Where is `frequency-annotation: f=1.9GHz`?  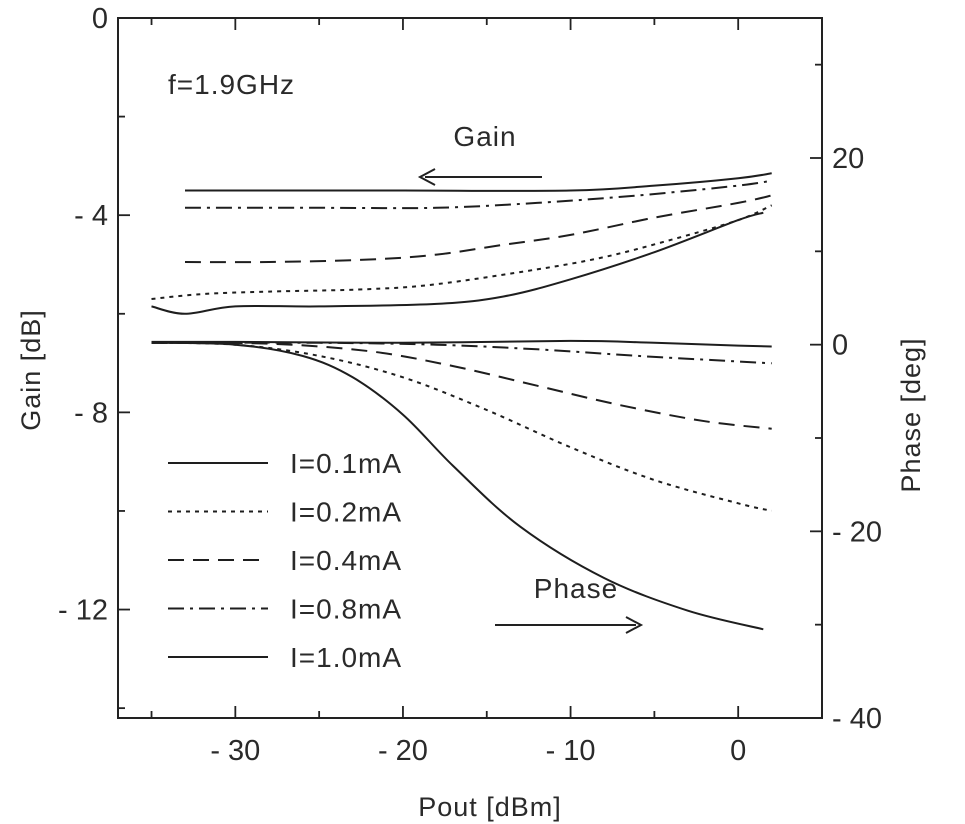 frequency-annotation: f=1.9GHz is located at coordinates (231, 84).